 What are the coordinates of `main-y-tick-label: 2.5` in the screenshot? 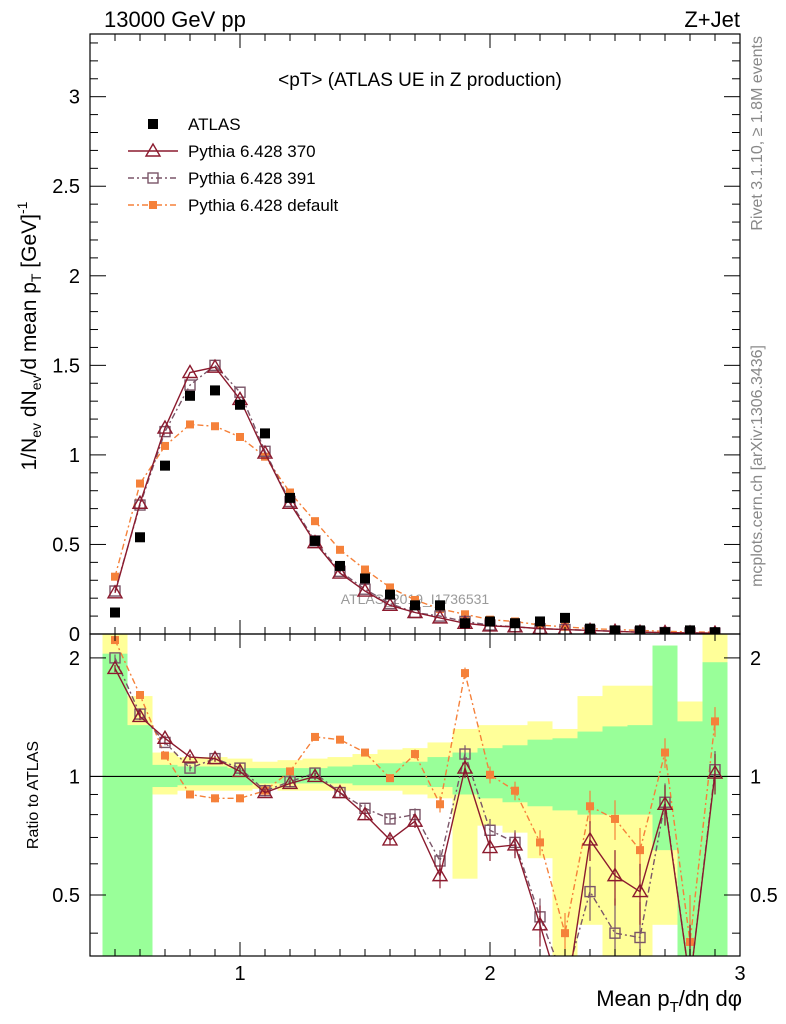 It's located at (66, 187).